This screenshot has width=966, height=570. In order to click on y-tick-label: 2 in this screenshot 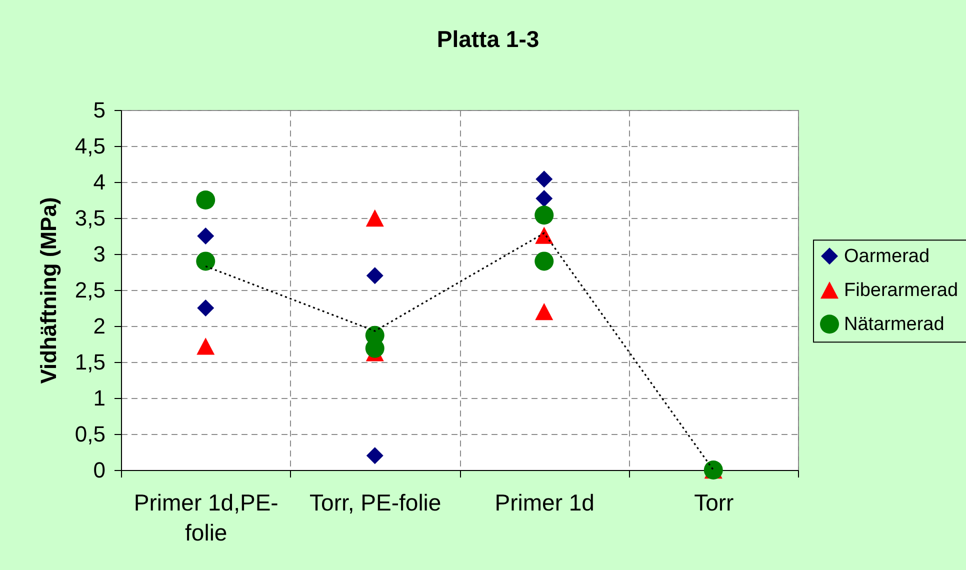, I will do `click(99, 326)`.